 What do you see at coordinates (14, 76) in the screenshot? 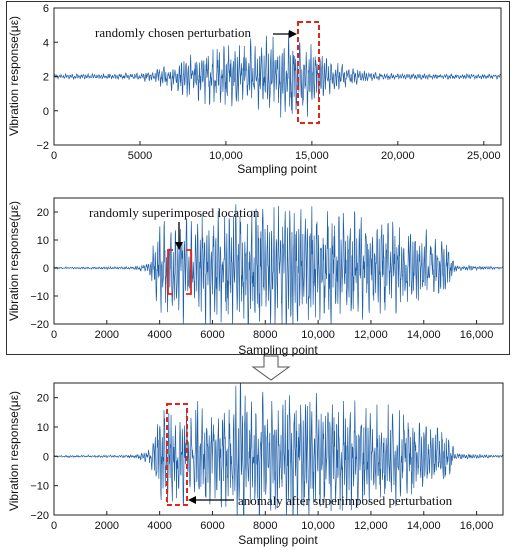
I see `chart-1-ylabel: Vibration response(με)` at bounding box center [14, 76].